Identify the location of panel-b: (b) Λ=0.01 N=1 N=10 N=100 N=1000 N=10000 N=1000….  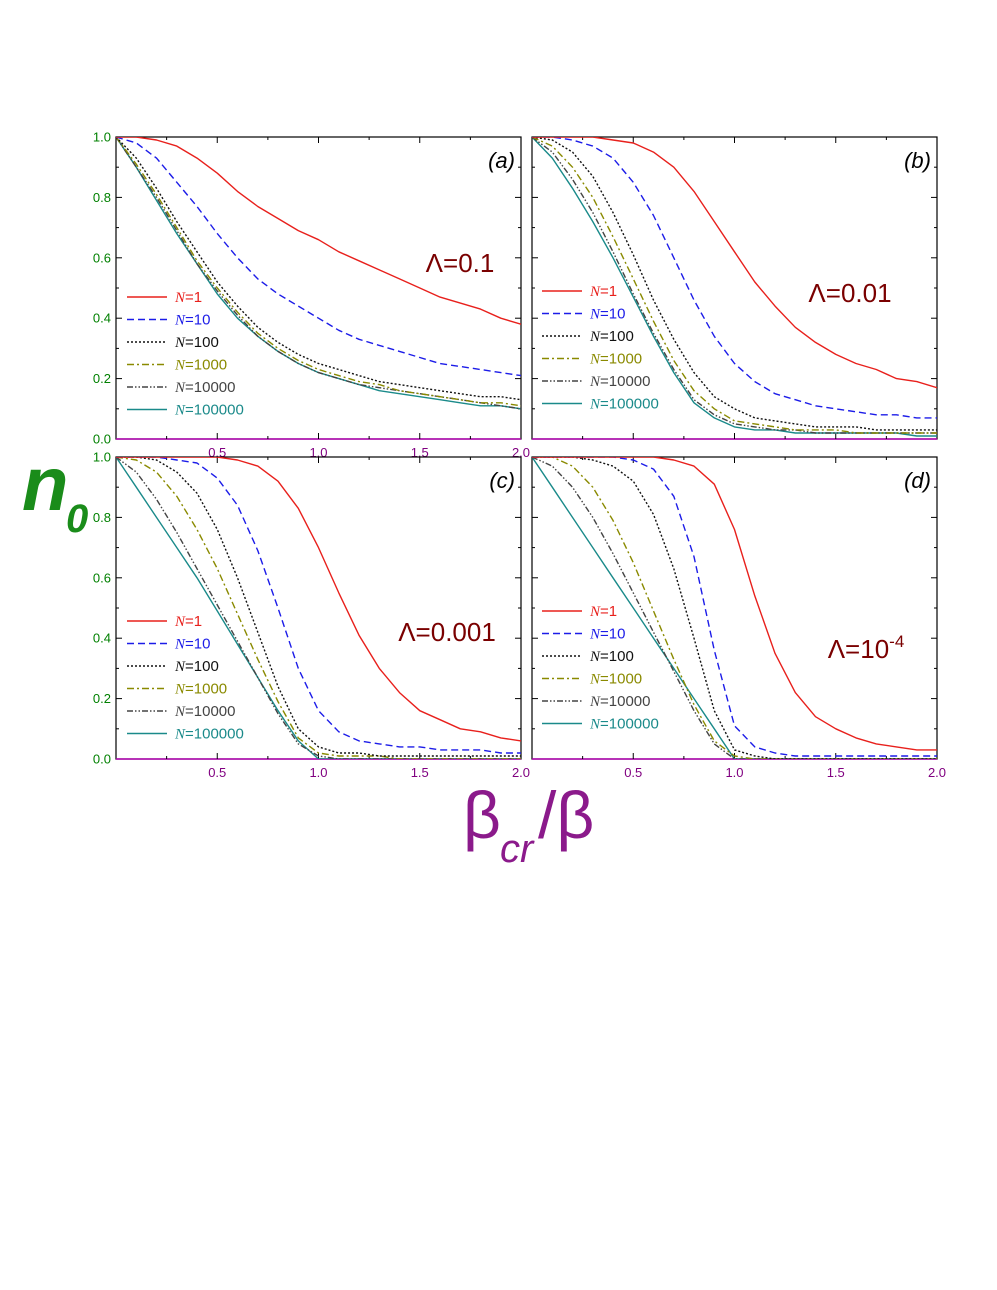
(734, 288).